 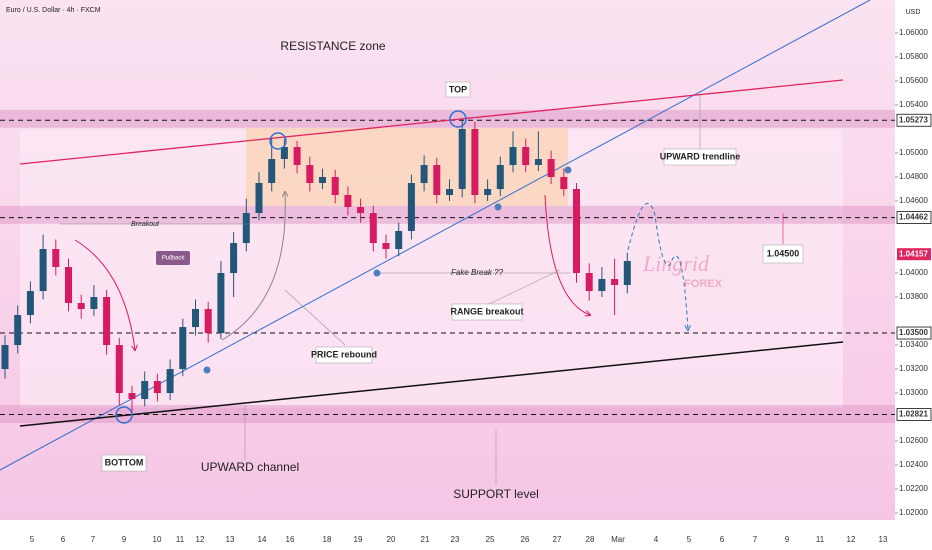 I want to click on last-price-bg, so click(x=914, y=254).